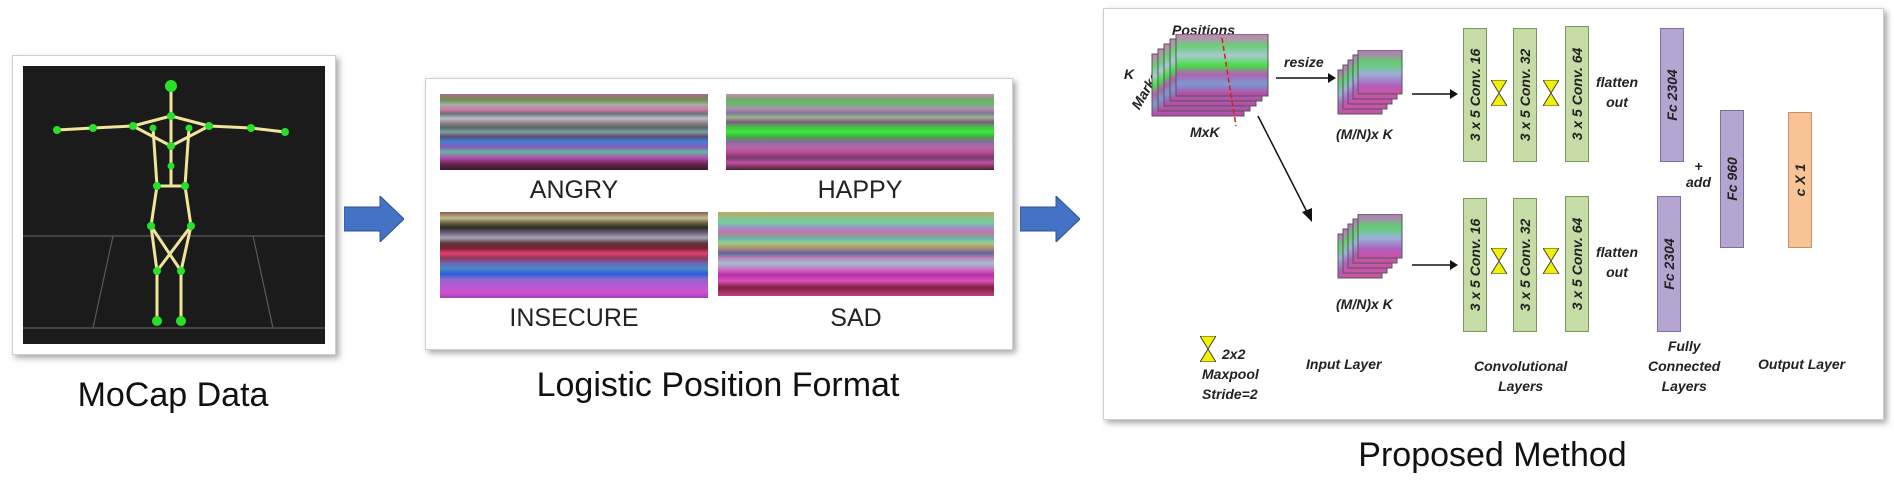 The width and height of the screenshot is (1894, 499). What do you see at coordinates (1364, 134) in the screenshot?
I see `mnk-top-label: (M/N)x K` at bounding box center [1364, 134].